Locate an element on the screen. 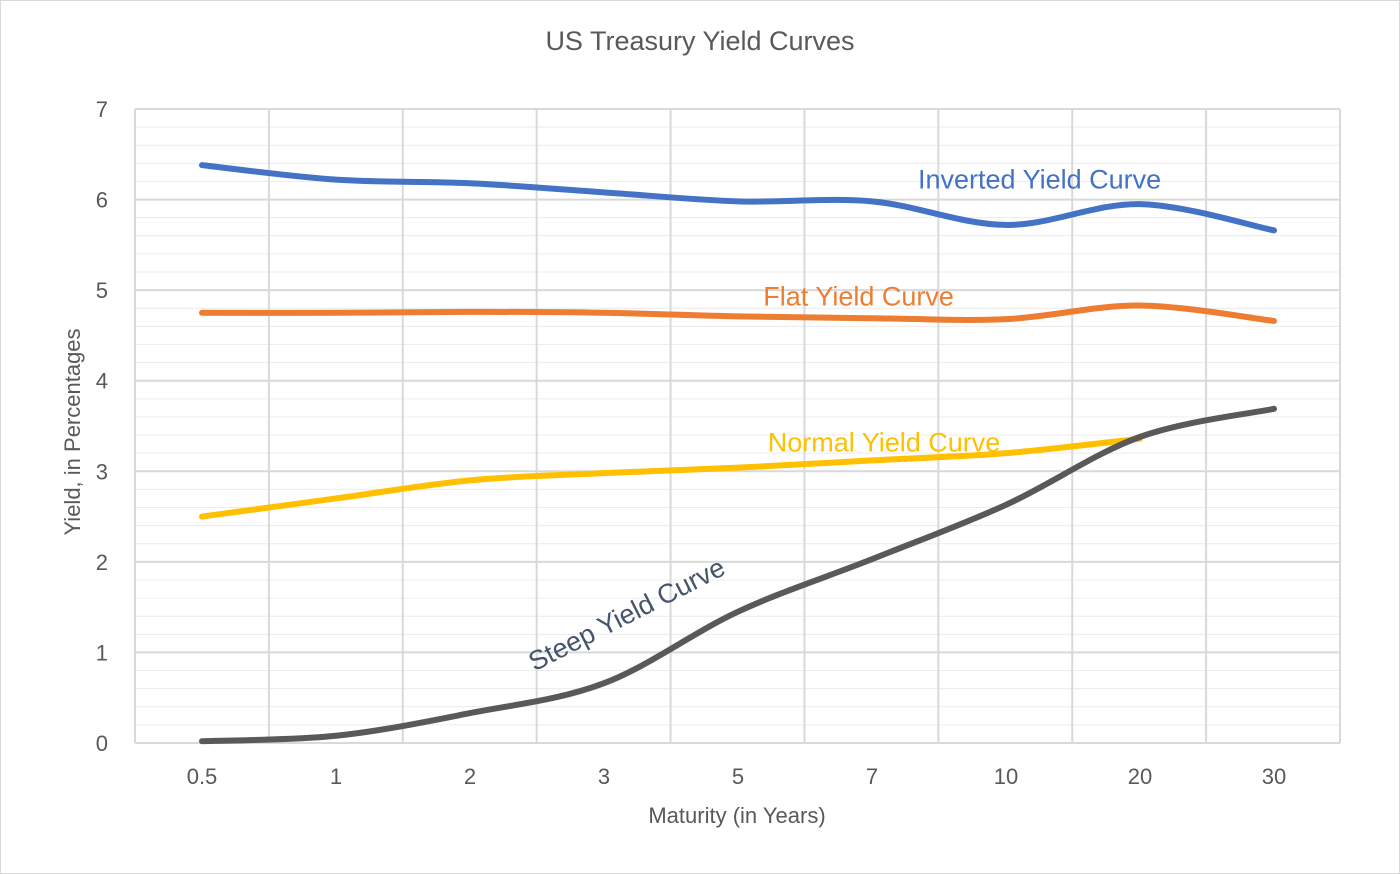 This screenshot has height=874, width=1400. y-tick-label: 1 is located at coordinates (102, 652).